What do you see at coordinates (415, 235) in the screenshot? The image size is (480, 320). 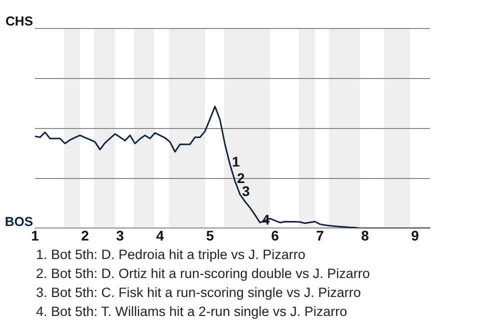 I see `x-tick-label: 9` at bounding box center [415, 235].